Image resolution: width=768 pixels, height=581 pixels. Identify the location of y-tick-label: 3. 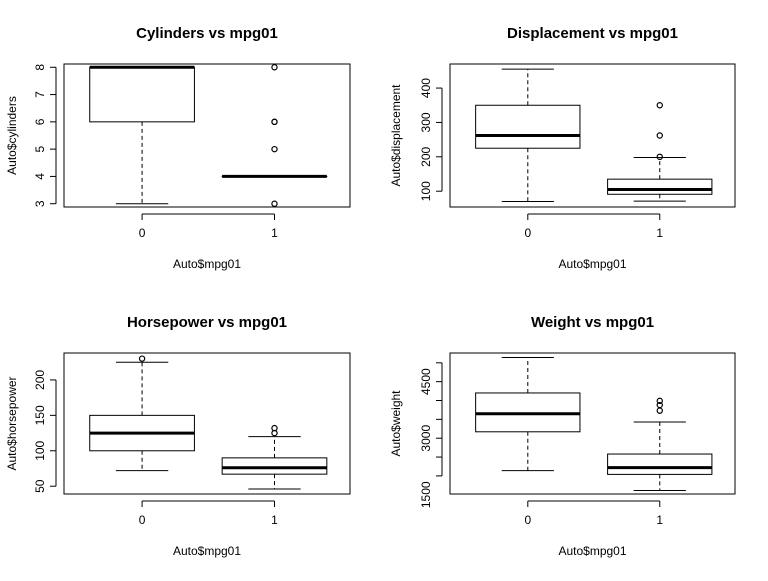
(40, 203).